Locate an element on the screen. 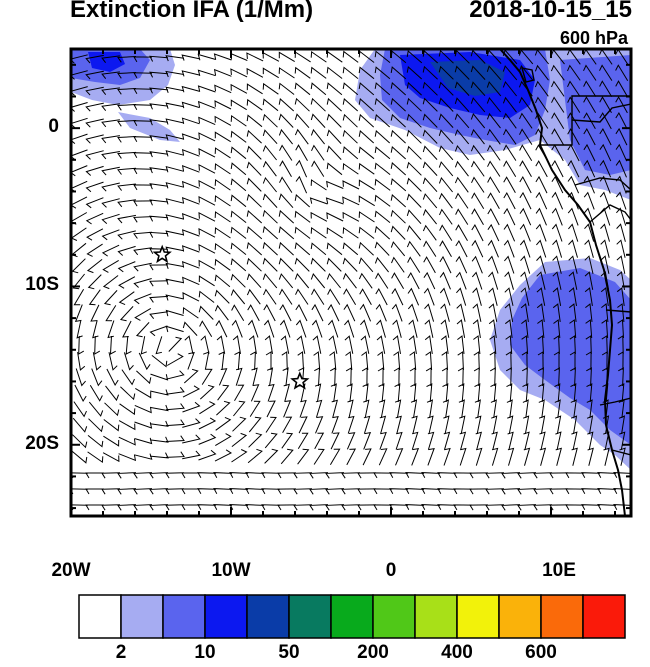 This screenshot has width=650, height=667. station-markers is located at coordinates (231, 317).